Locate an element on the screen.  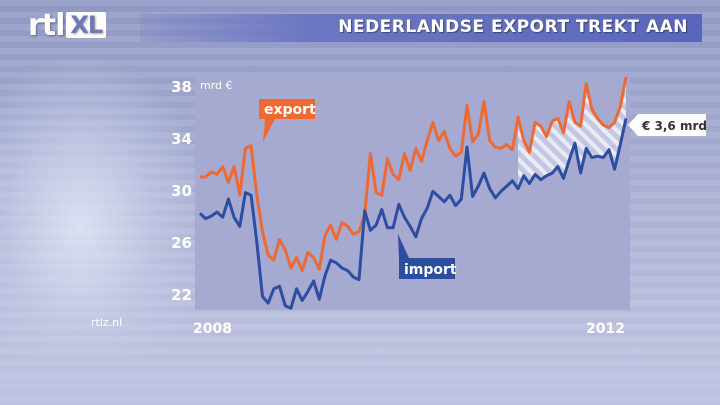
import-series-label: import is located at coordinates (427, 256).